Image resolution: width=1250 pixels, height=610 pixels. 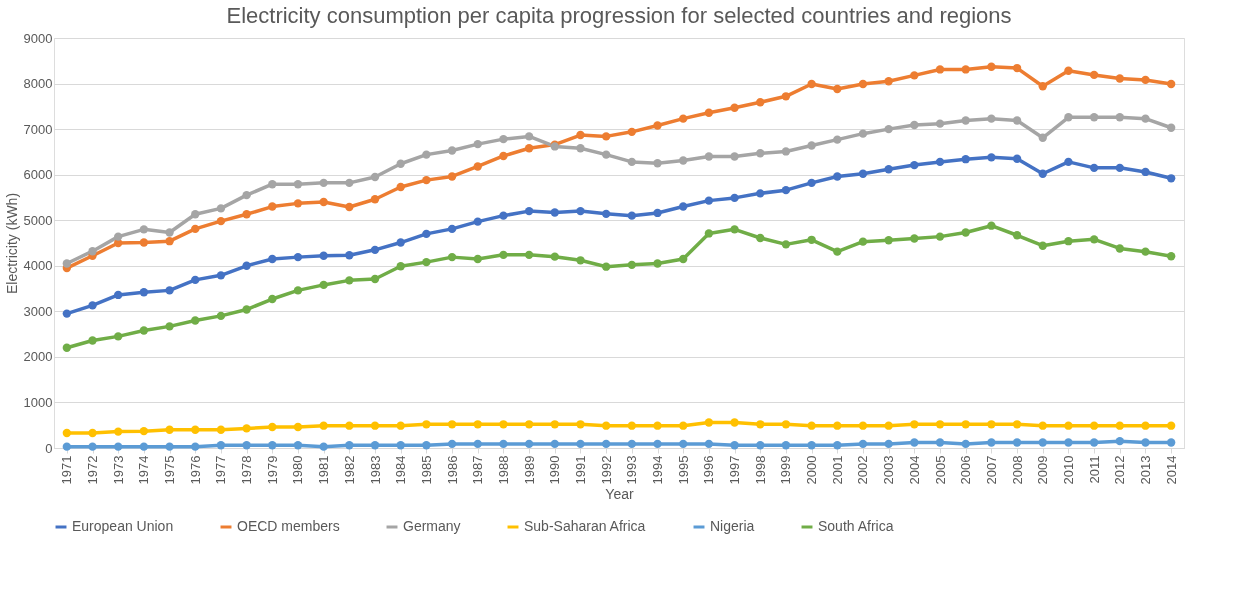 I want to click on x-tick-label: 1994, so click(x=658, y=470).